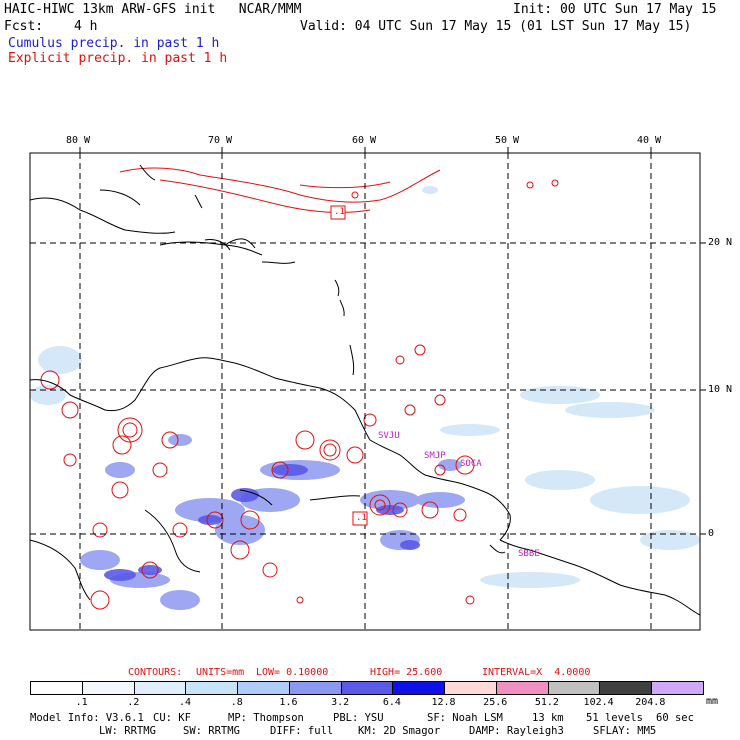  I want to click on model-info-levels: 51 levels, so click(614, 718).